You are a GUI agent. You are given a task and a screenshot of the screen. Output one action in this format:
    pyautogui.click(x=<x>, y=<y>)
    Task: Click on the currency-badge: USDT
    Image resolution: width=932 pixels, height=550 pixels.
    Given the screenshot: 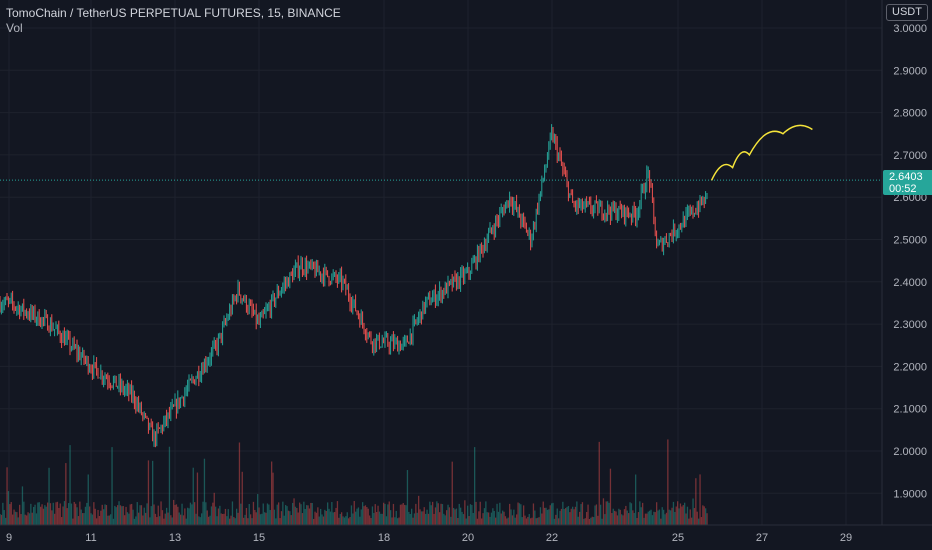 What is the action you would take?
    pyautogui.click(x=907, y=12)
    